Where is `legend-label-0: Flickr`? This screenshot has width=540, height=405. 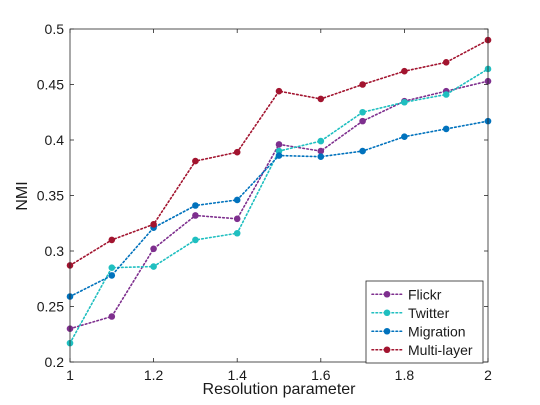
legend-label-0: Flickr is located at coordinates (425, 294).